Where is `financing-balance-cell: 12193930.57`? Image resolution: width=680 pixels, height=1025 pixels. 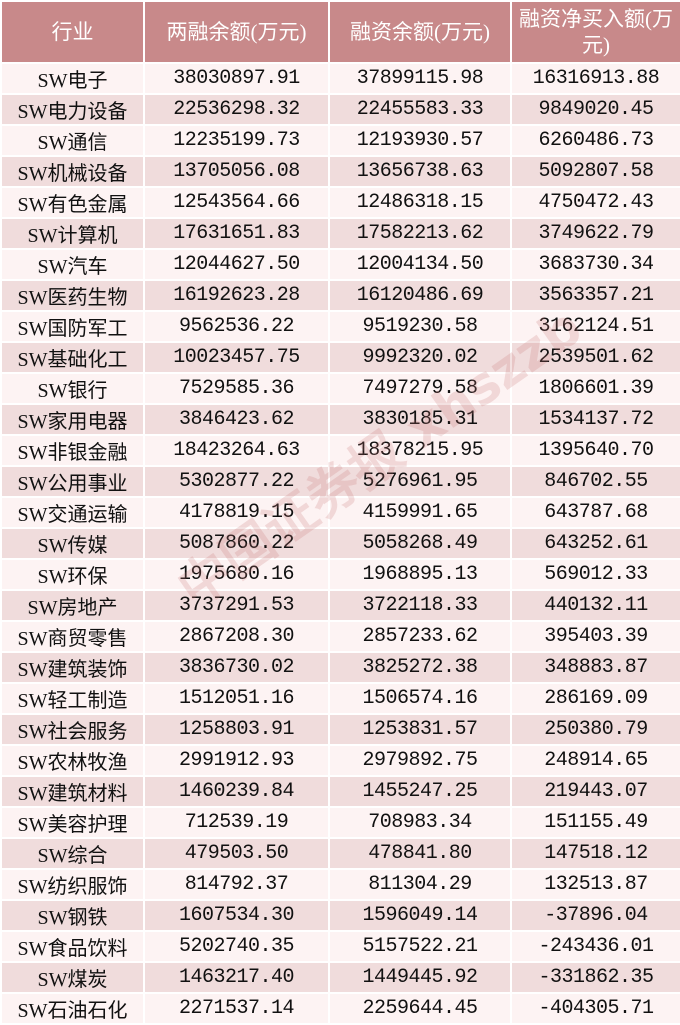
financing-balance-cell: 12193930.57 is located at coordinates (420, 140).